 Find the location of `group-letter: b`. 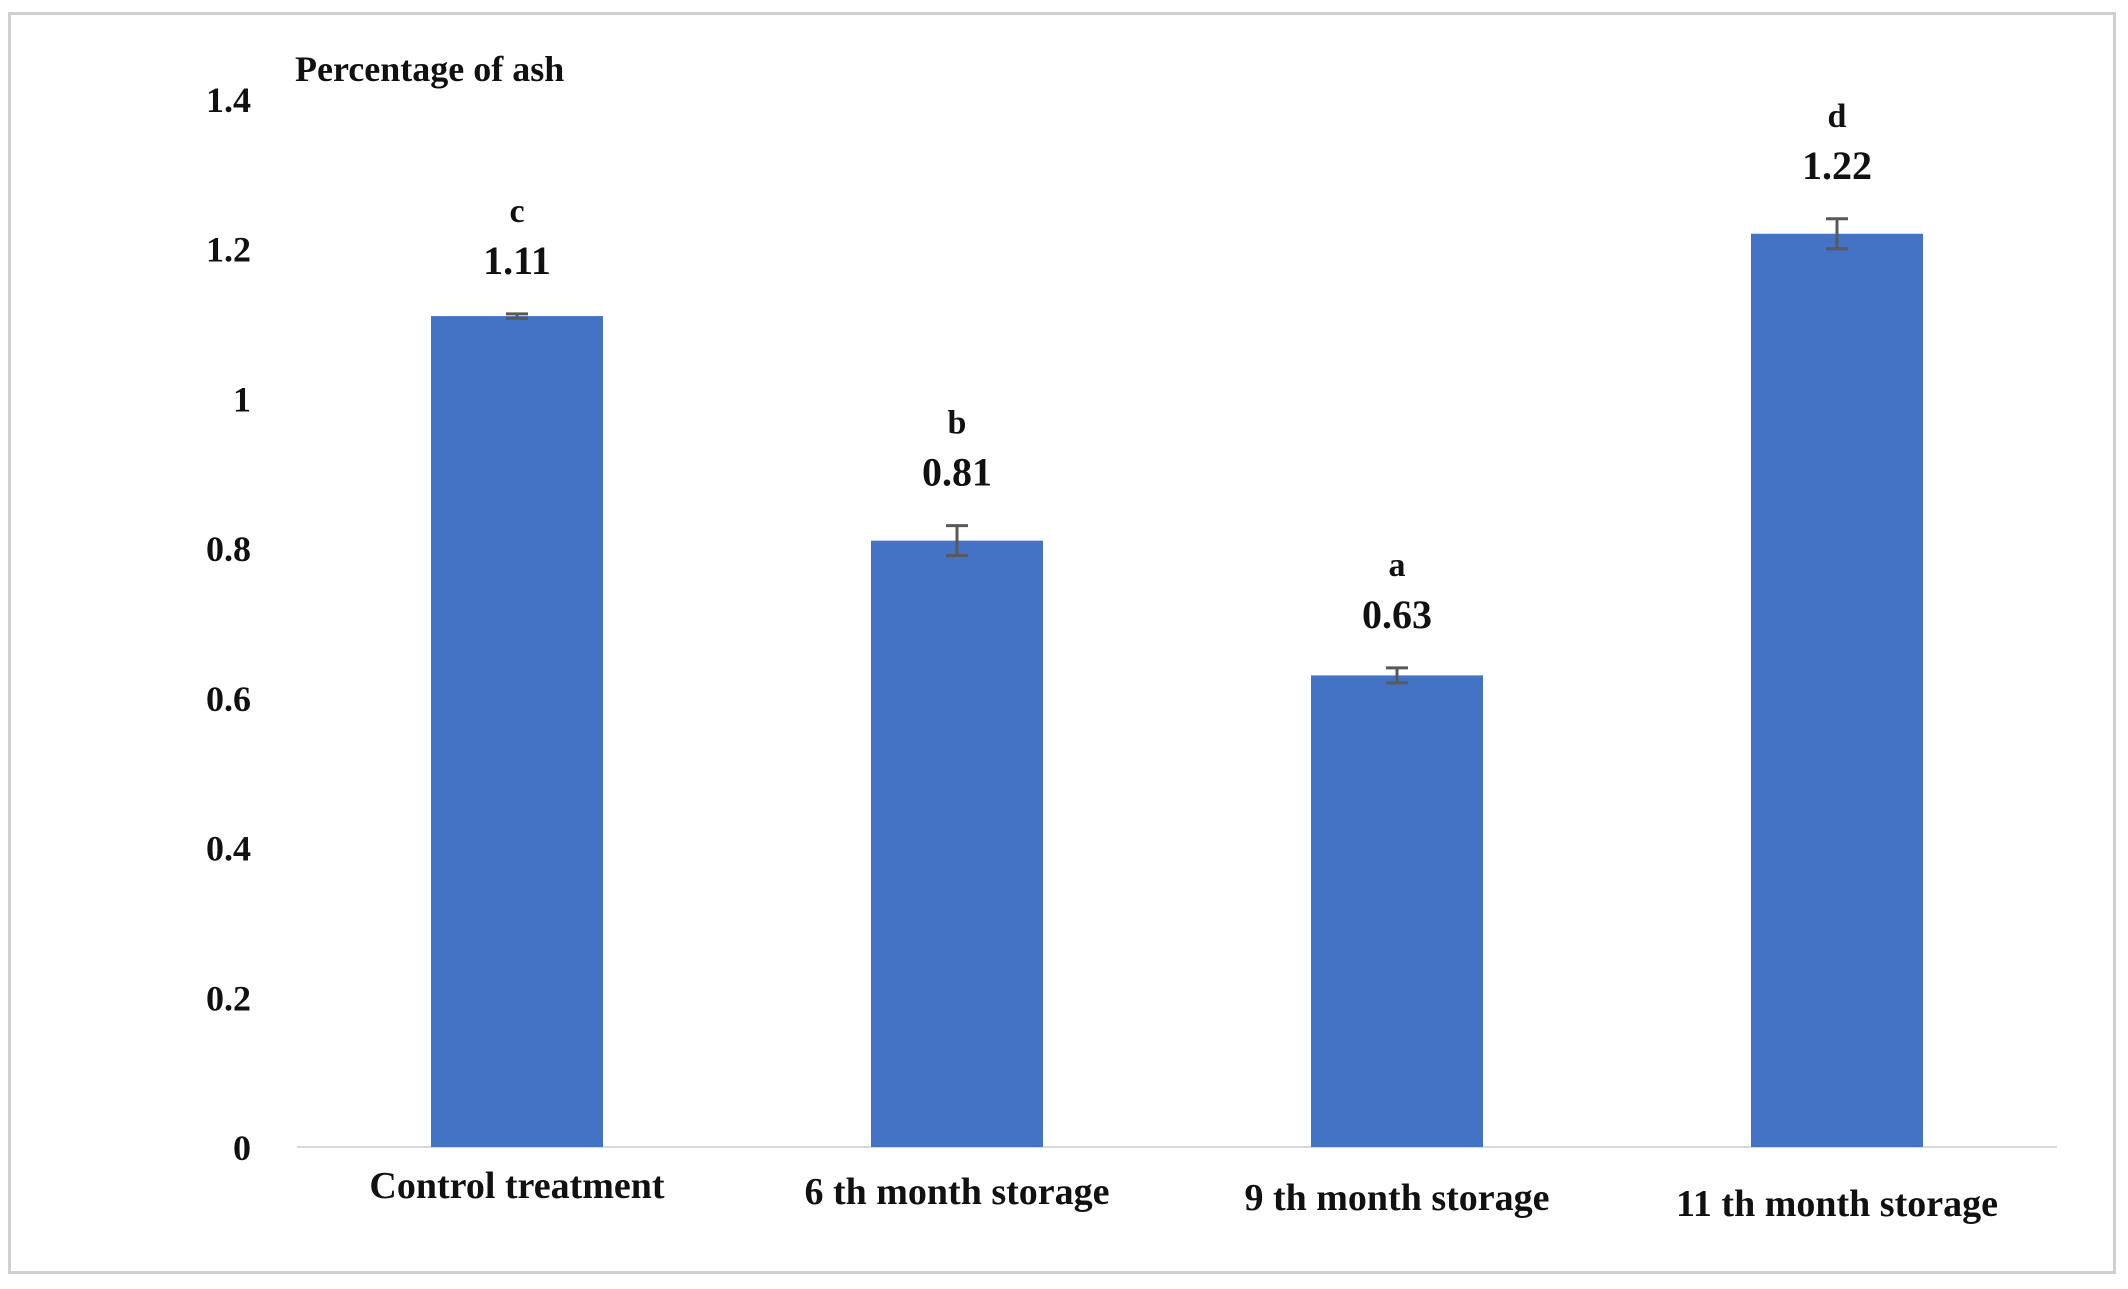

group-letter: b is located at coordinates (957, 423).